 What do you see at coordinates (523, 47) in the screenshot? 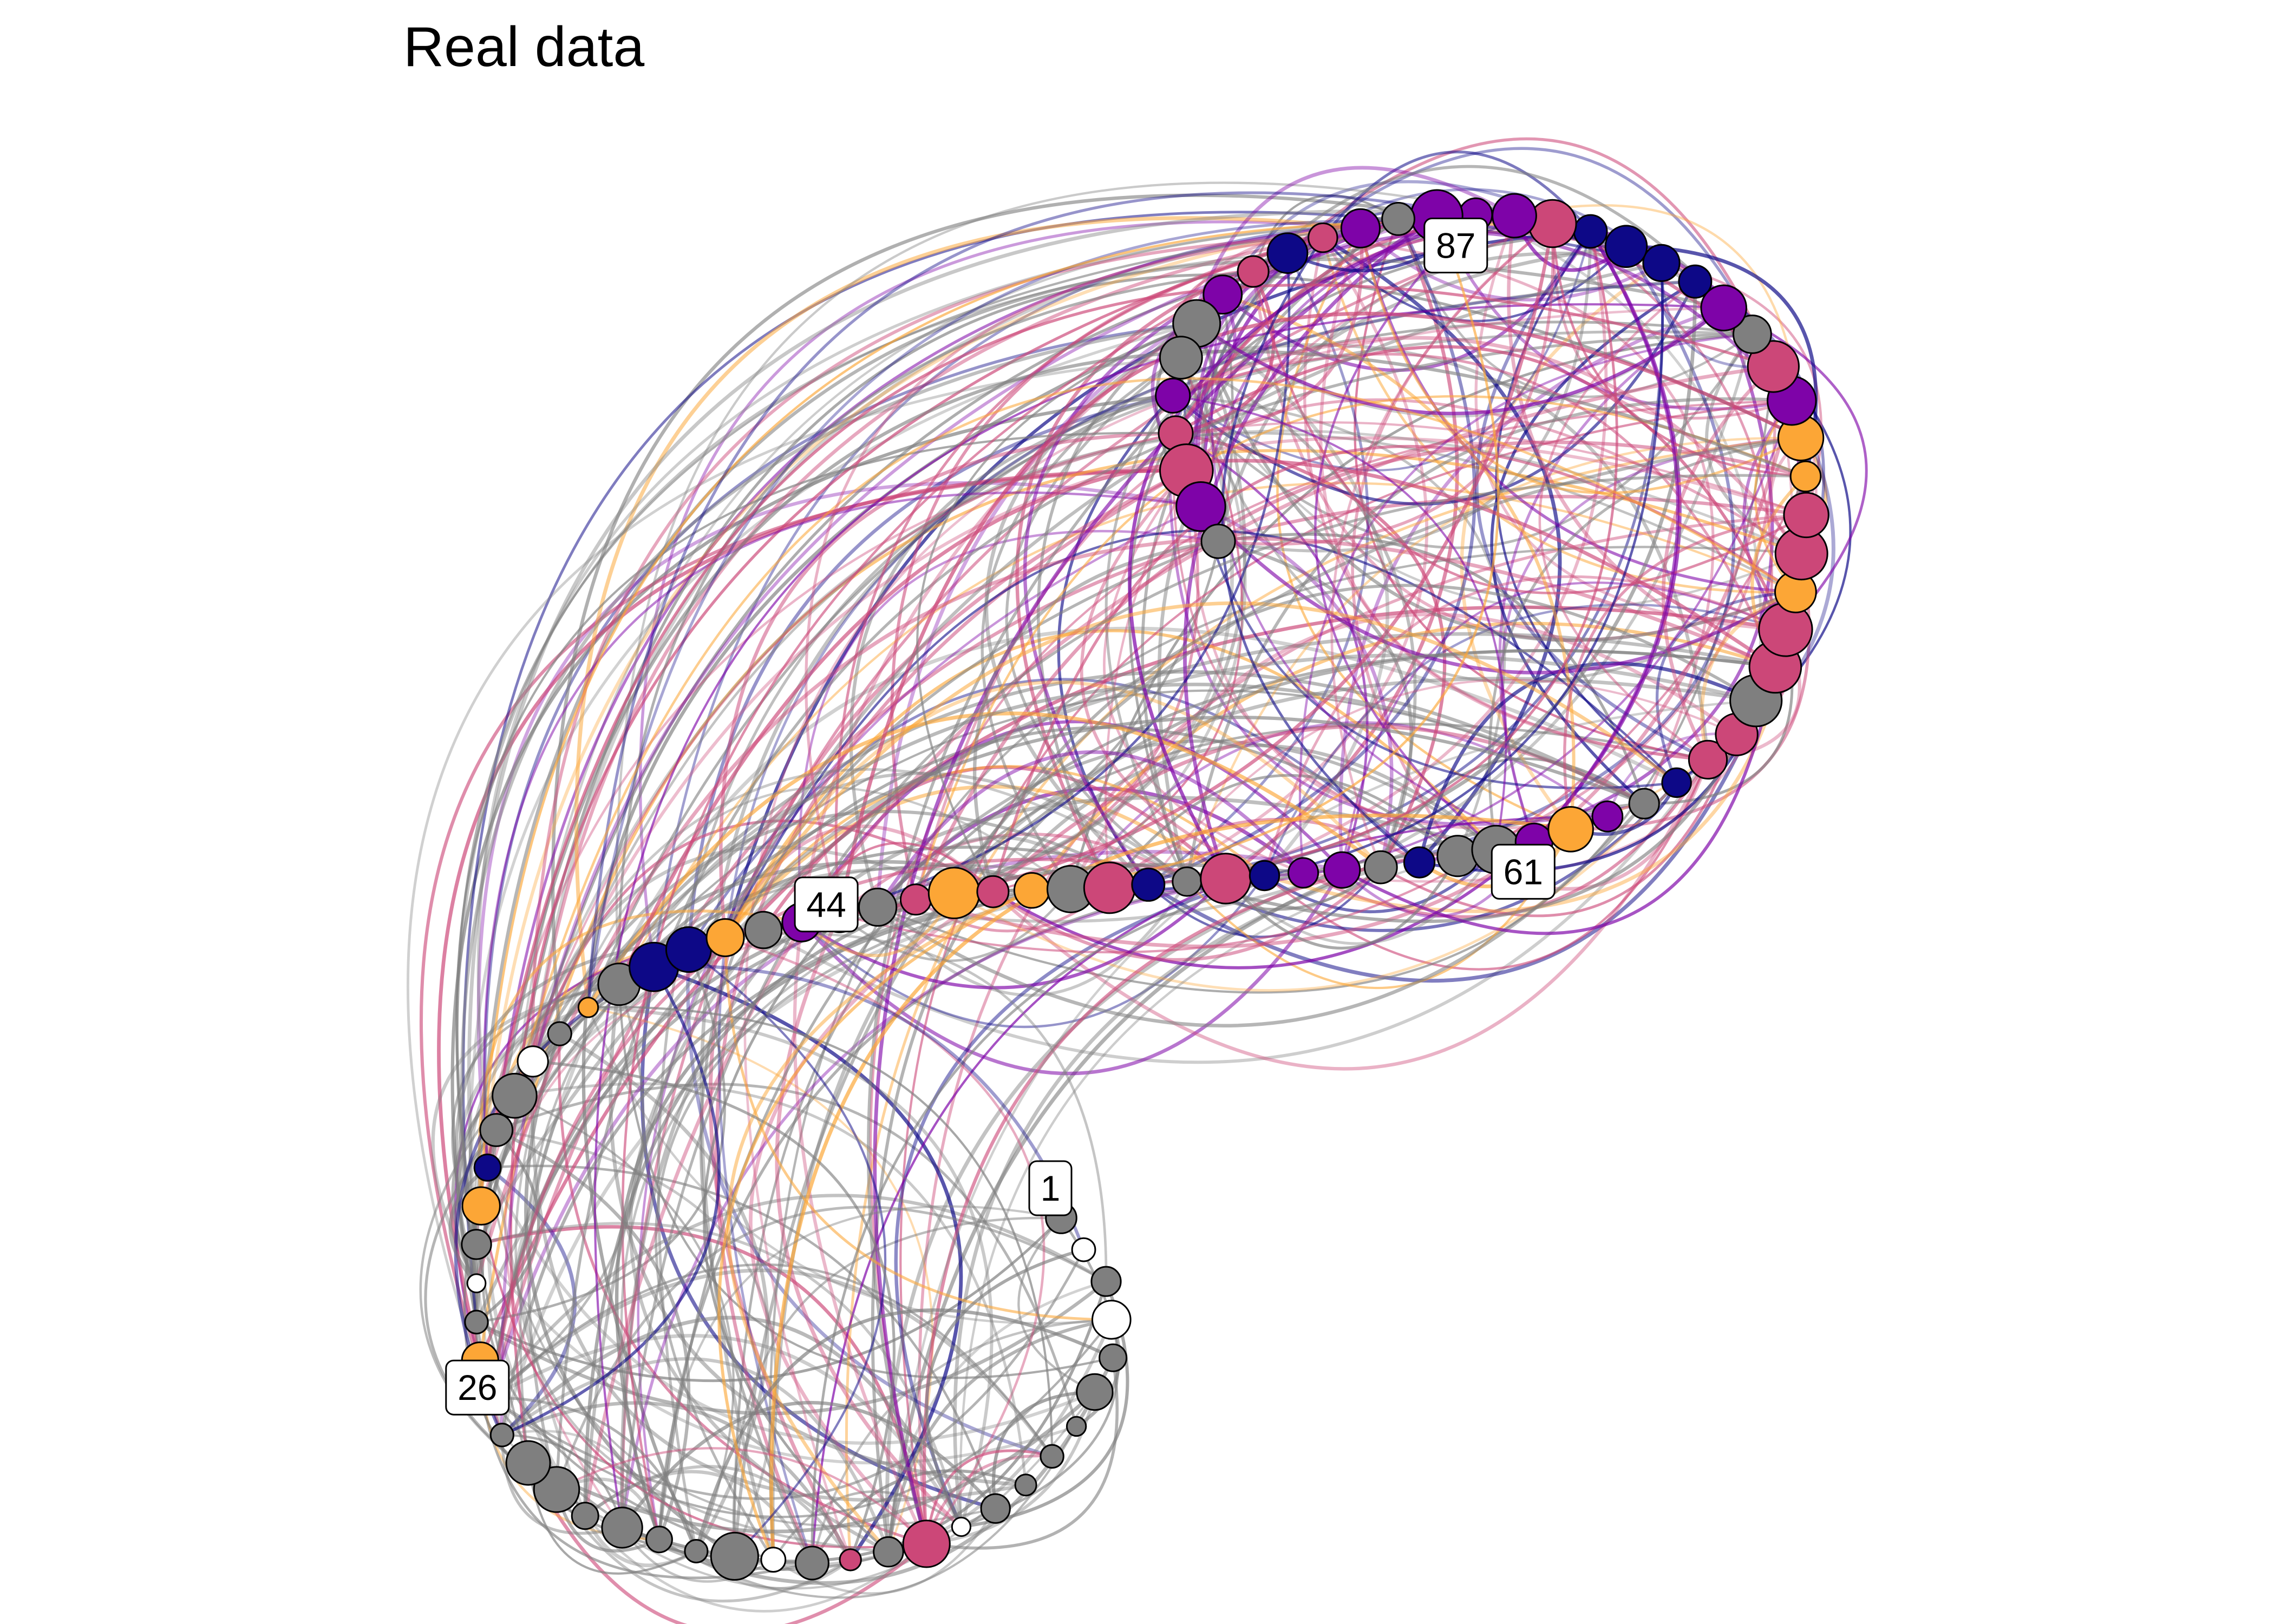
I see `figure-title: Real data` at bounding box center [523, 47].